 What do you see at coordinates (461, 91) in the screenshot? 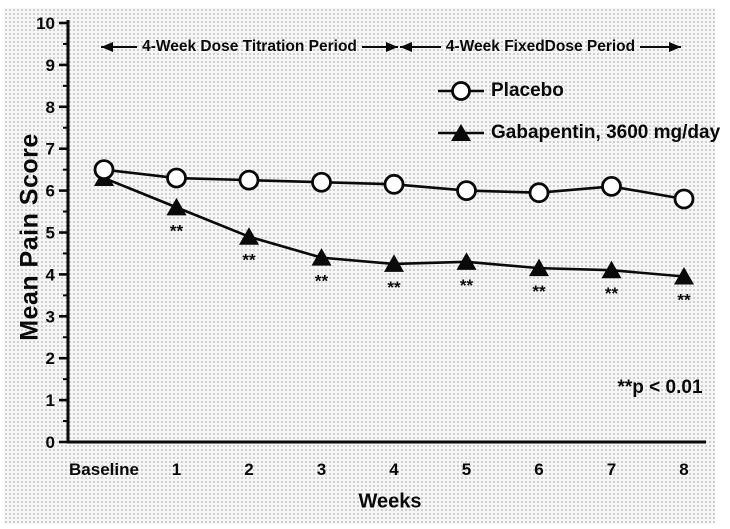
I see `open-circle-marker-icon` at bounding box center [461, 91].